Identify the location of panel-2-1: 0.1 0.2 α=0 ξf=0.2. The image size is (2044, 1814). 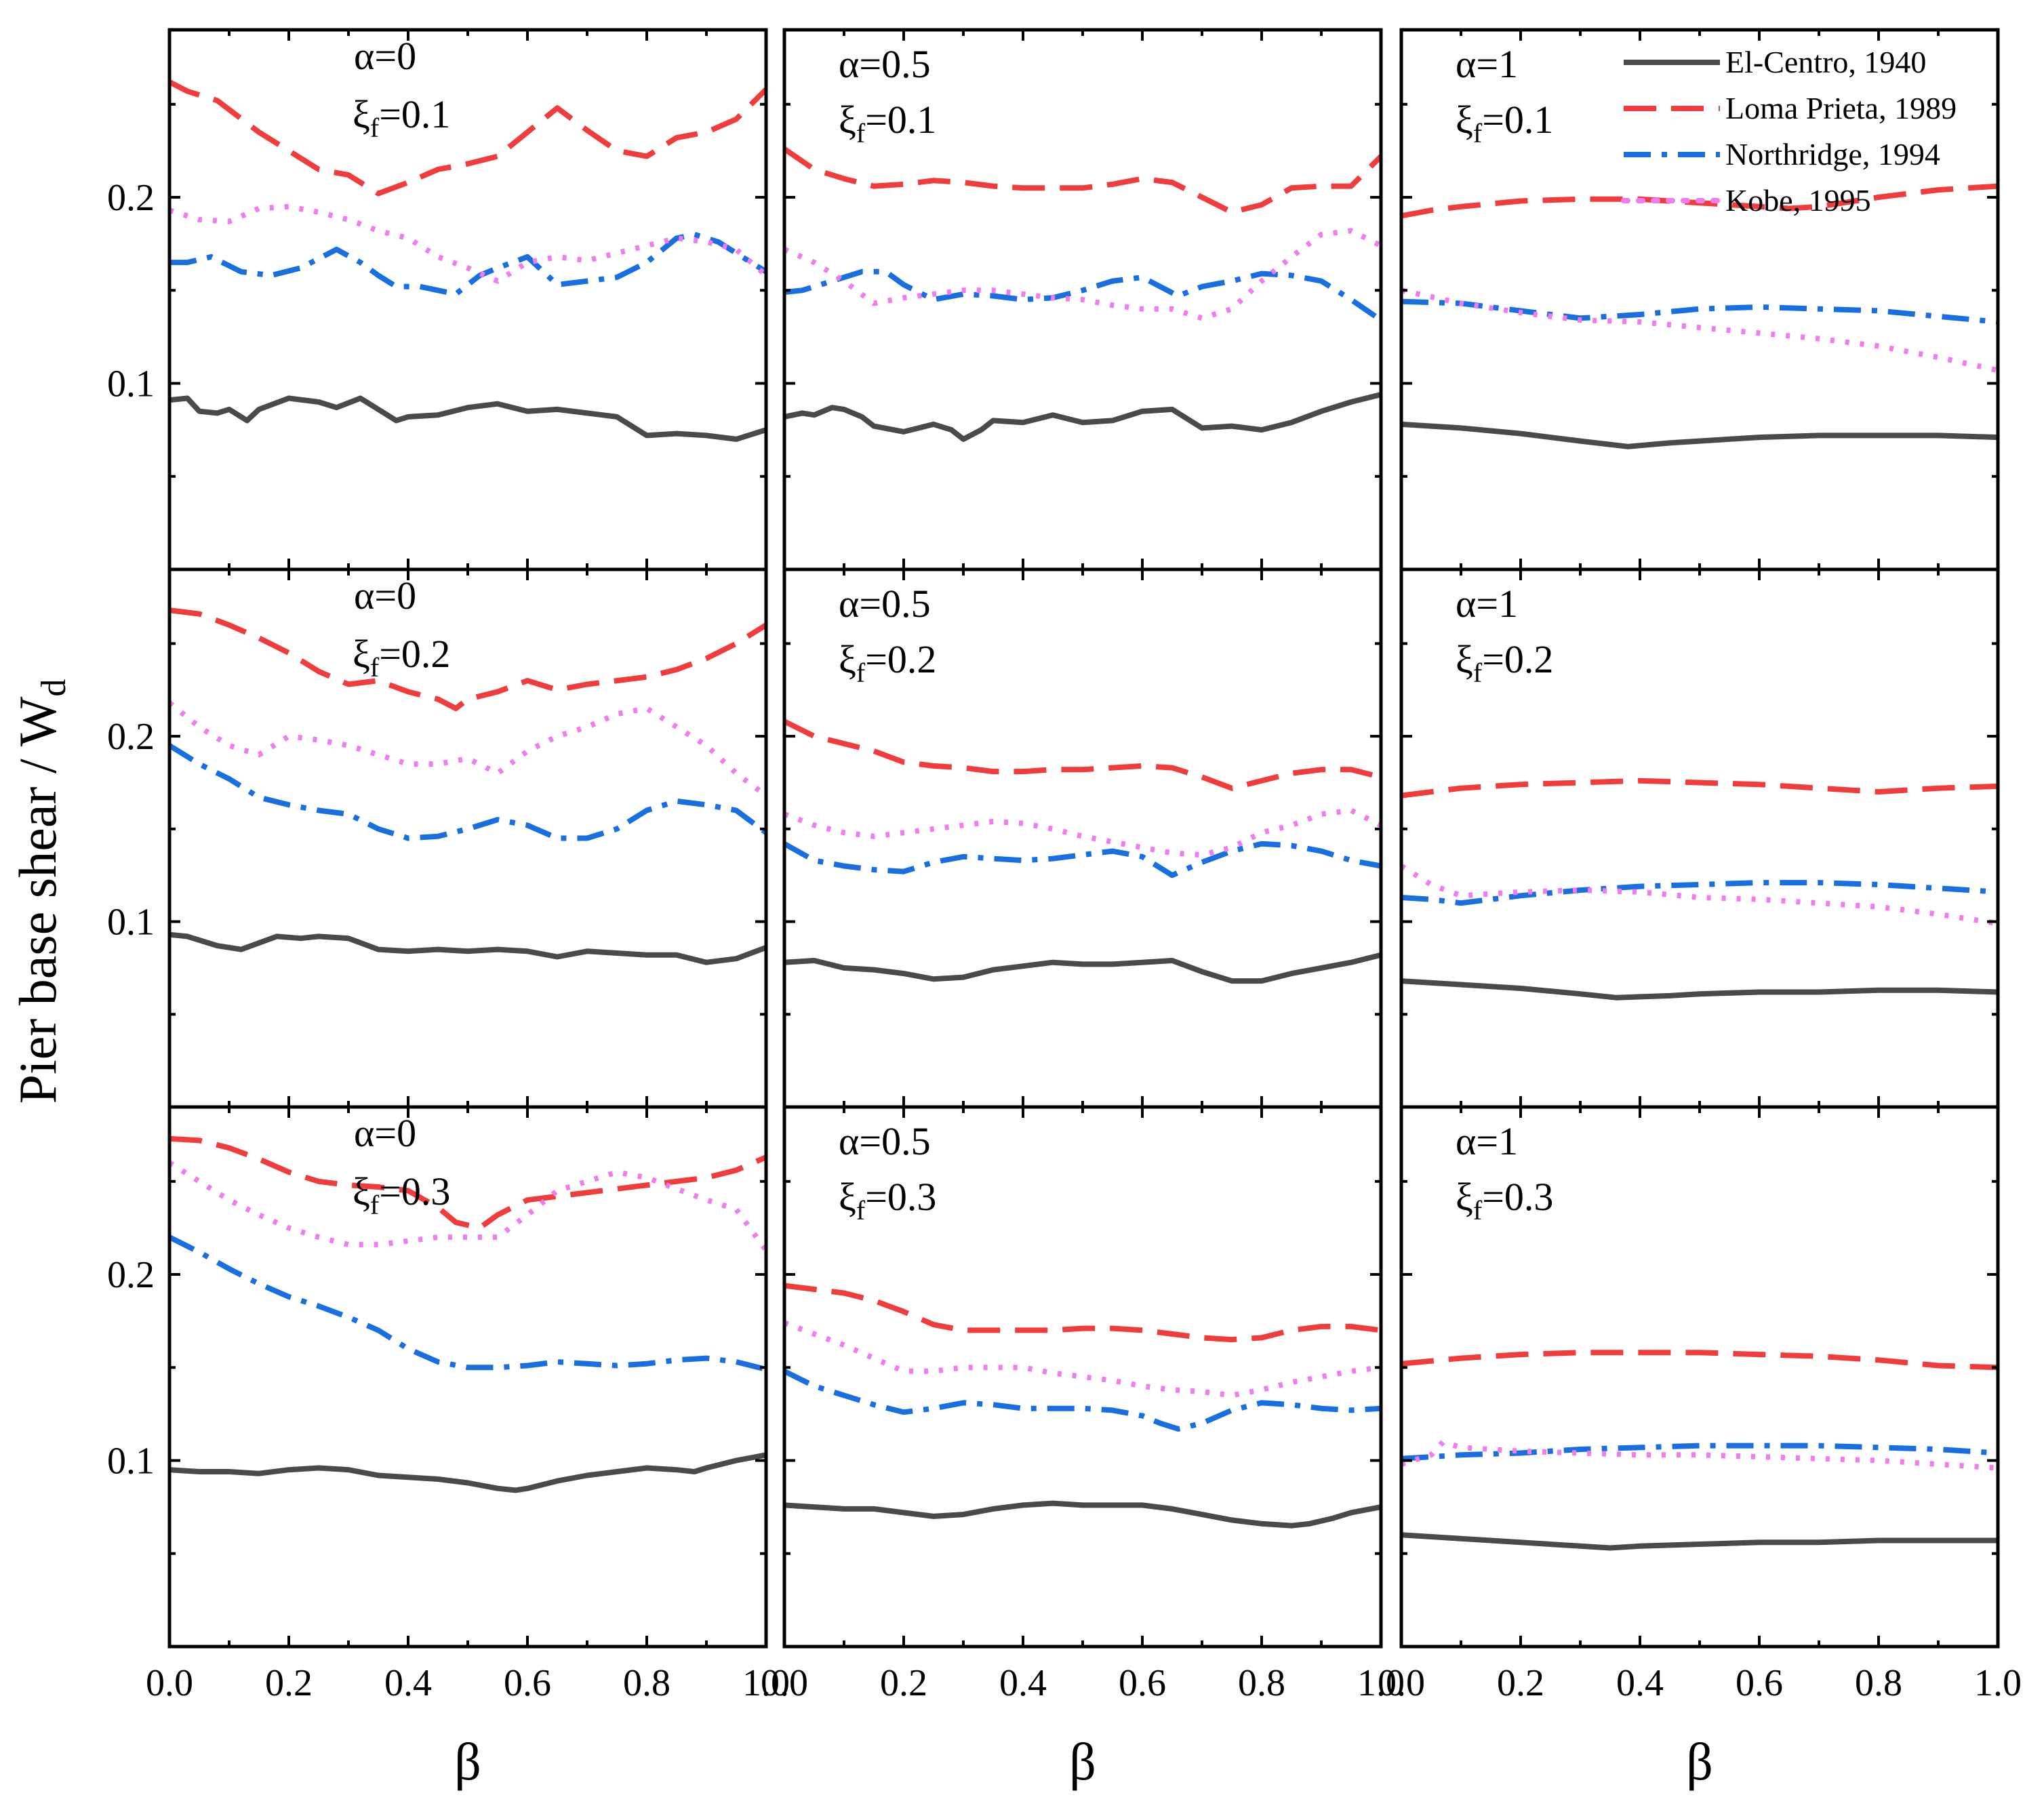
(437, 838).